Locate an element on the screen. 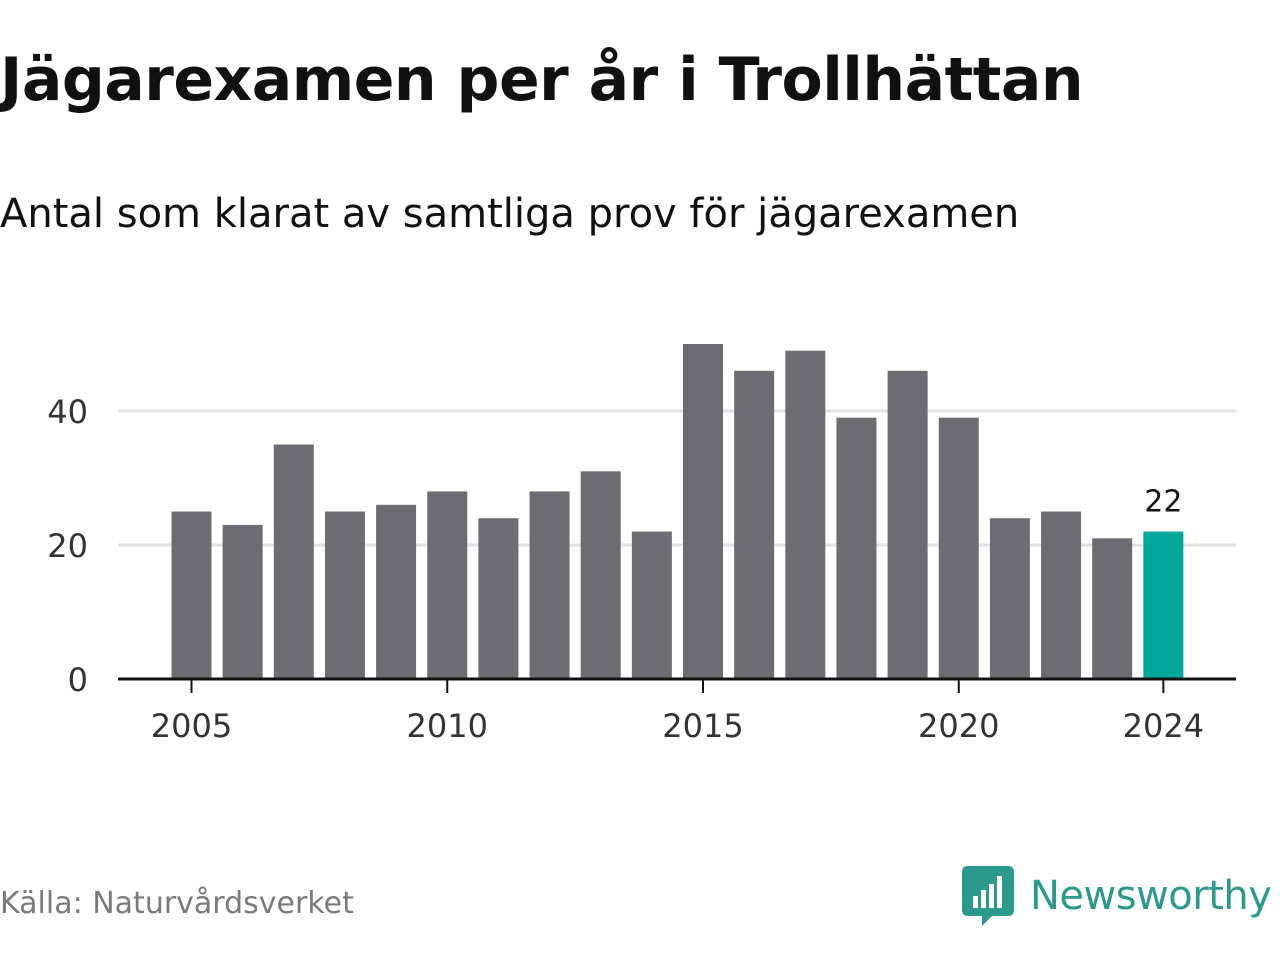  bar-2013 is located at coordinates (600, 575).